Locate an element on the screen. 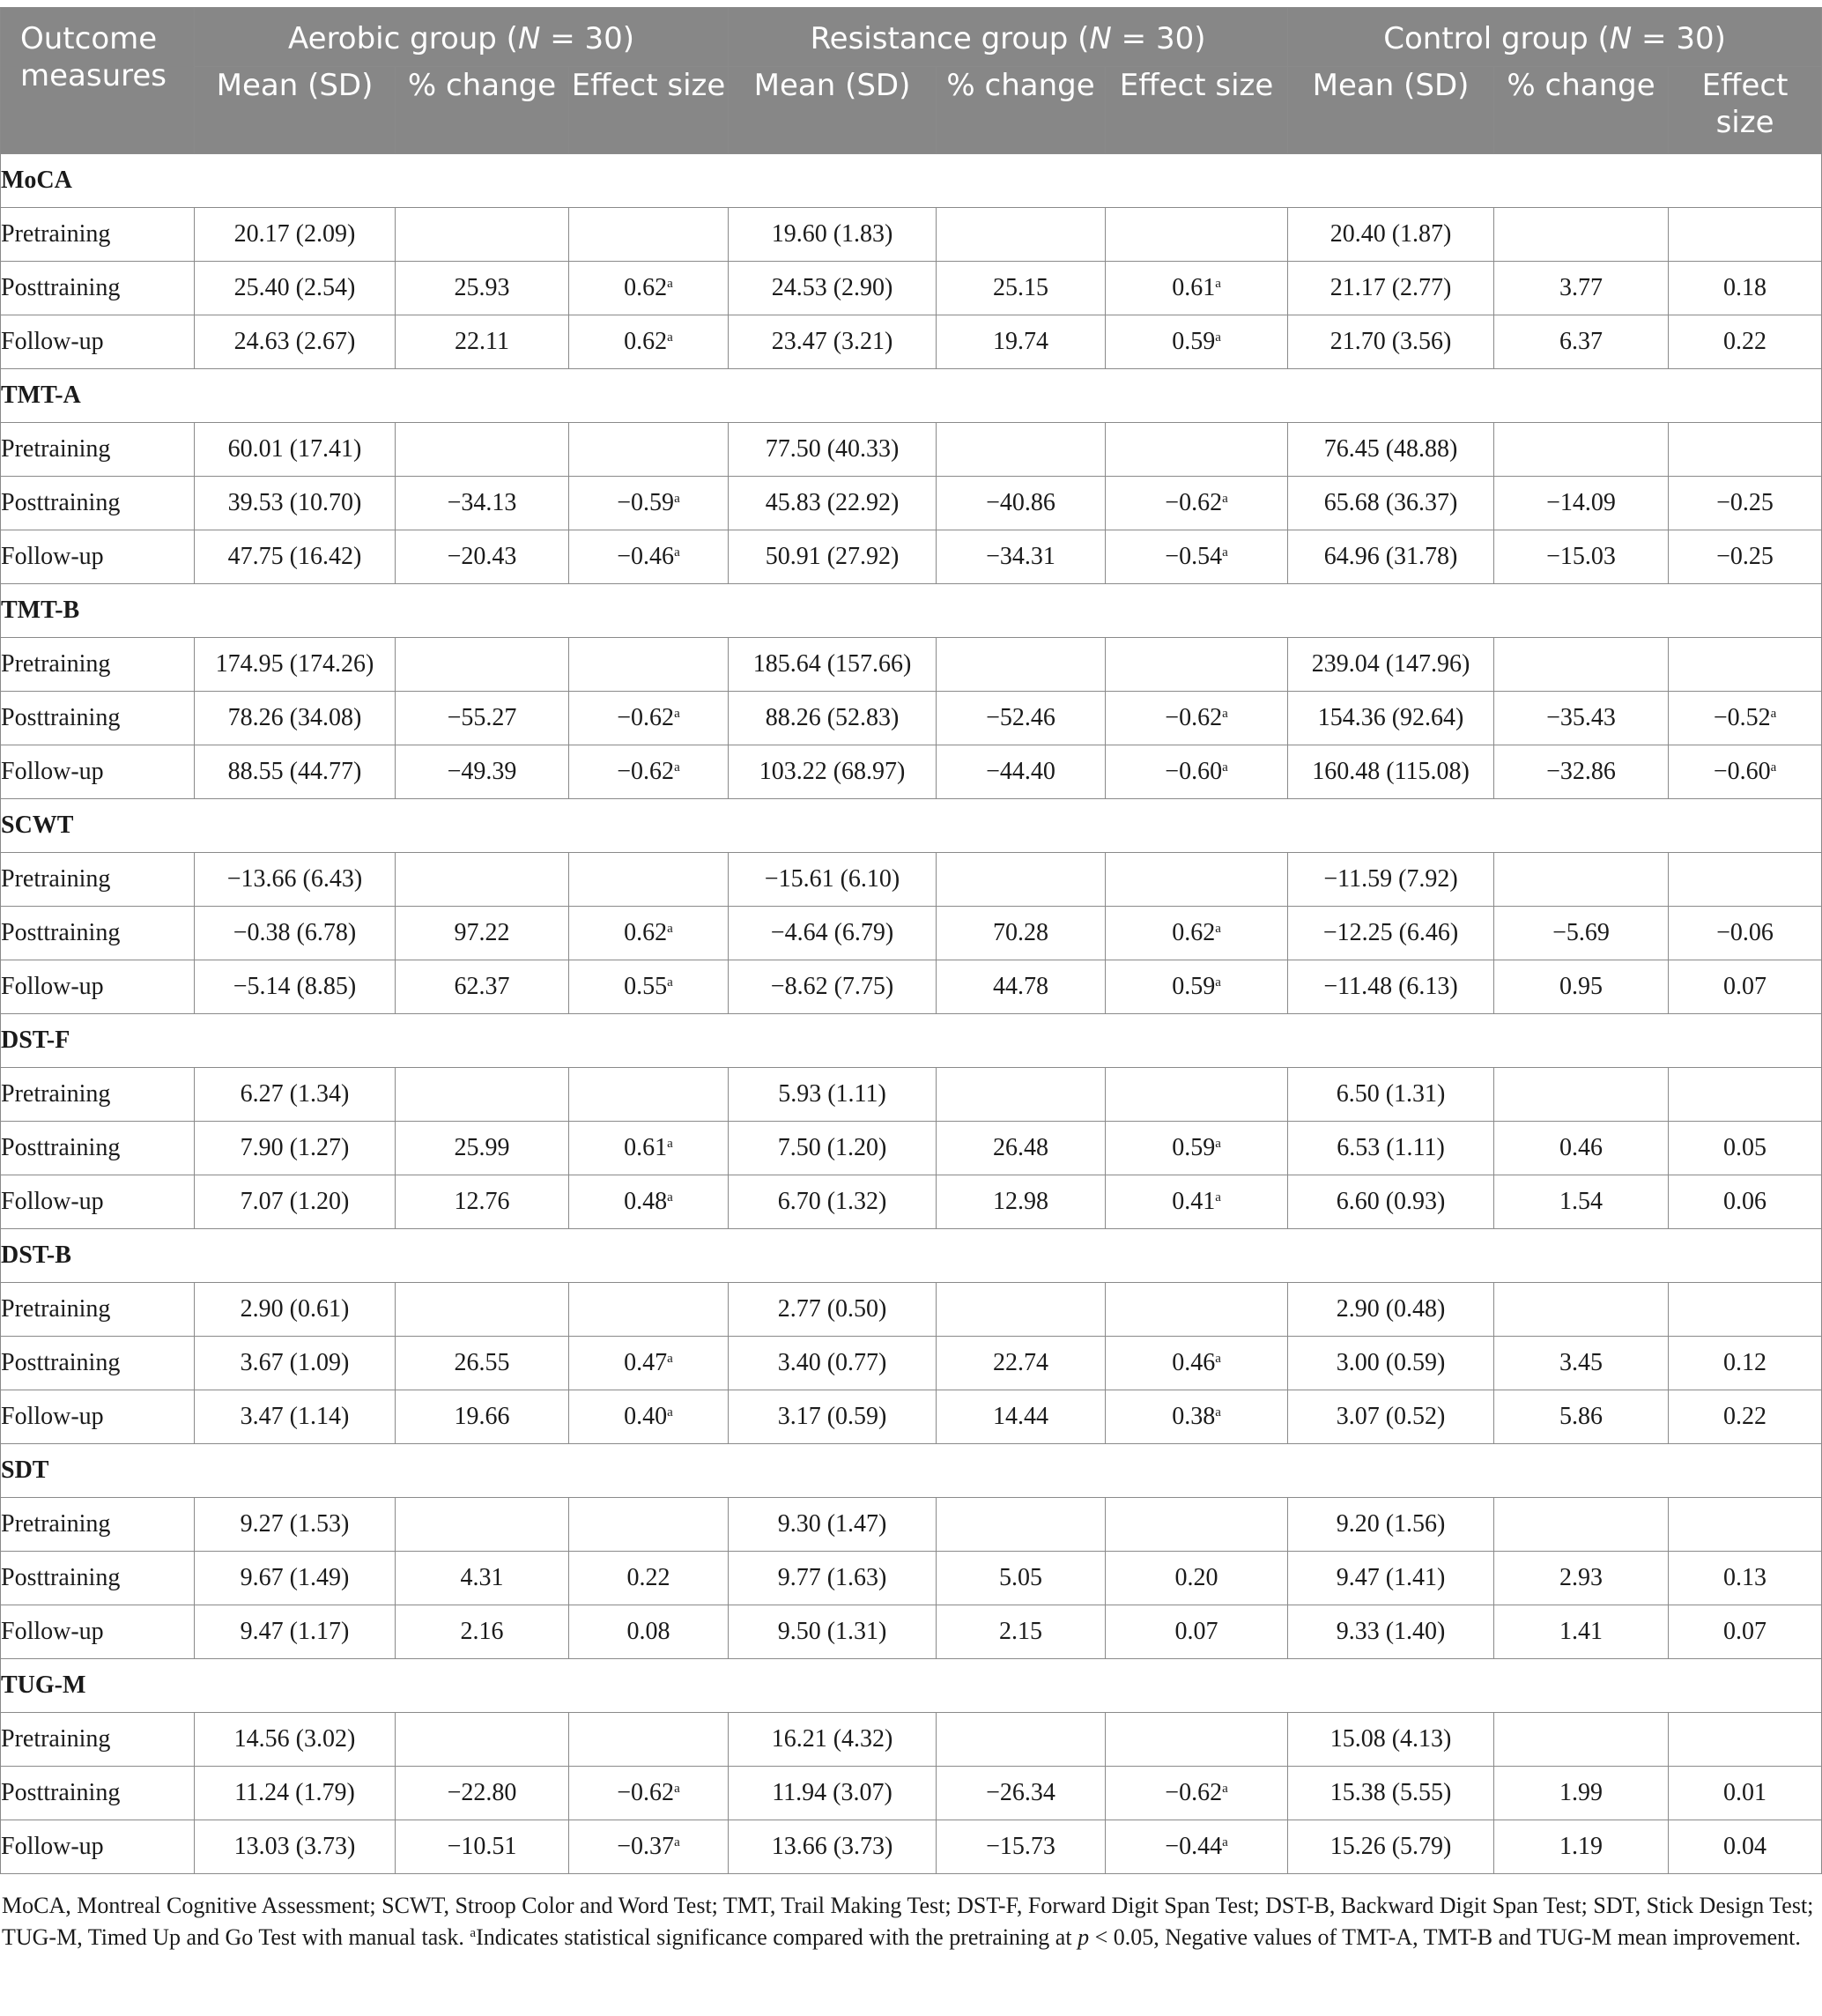 This screenshot has height=2016, width=1822. cell-value: 0.22 is located at coordinates (1745, 1416).